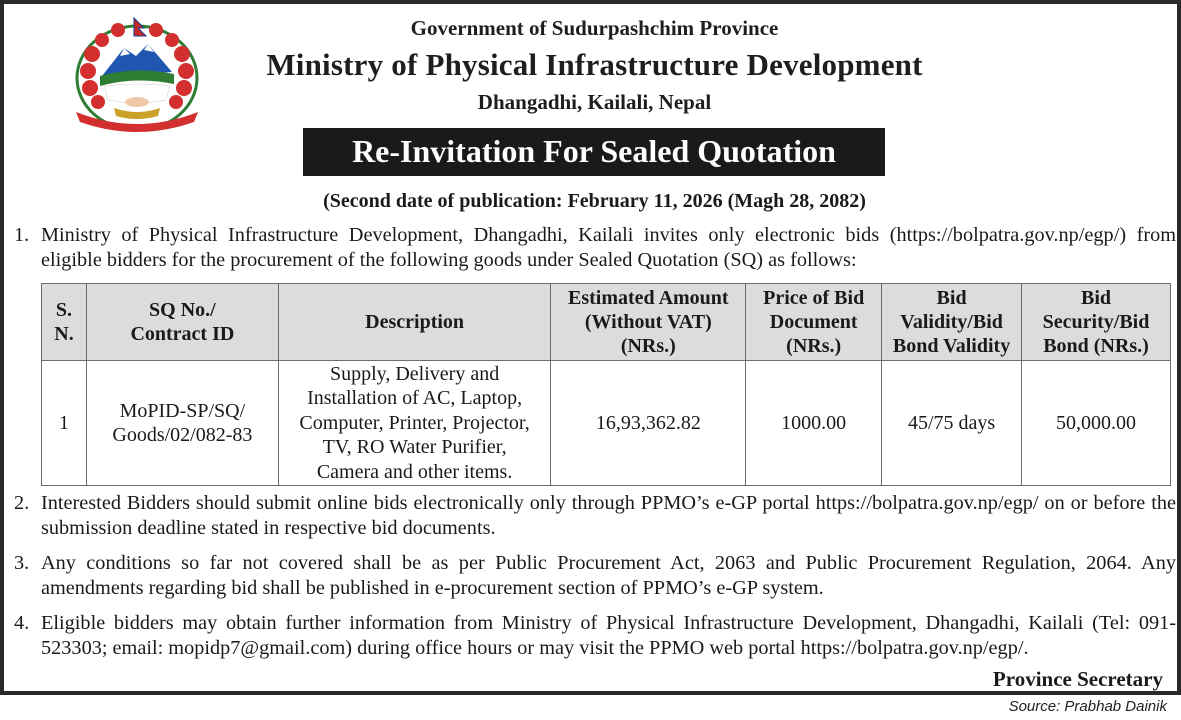  Describe the element at coordinates (814, 322) in the screenshot. I see `header-bid-document-price: Price of Bid Document (NRs.)` at that location.